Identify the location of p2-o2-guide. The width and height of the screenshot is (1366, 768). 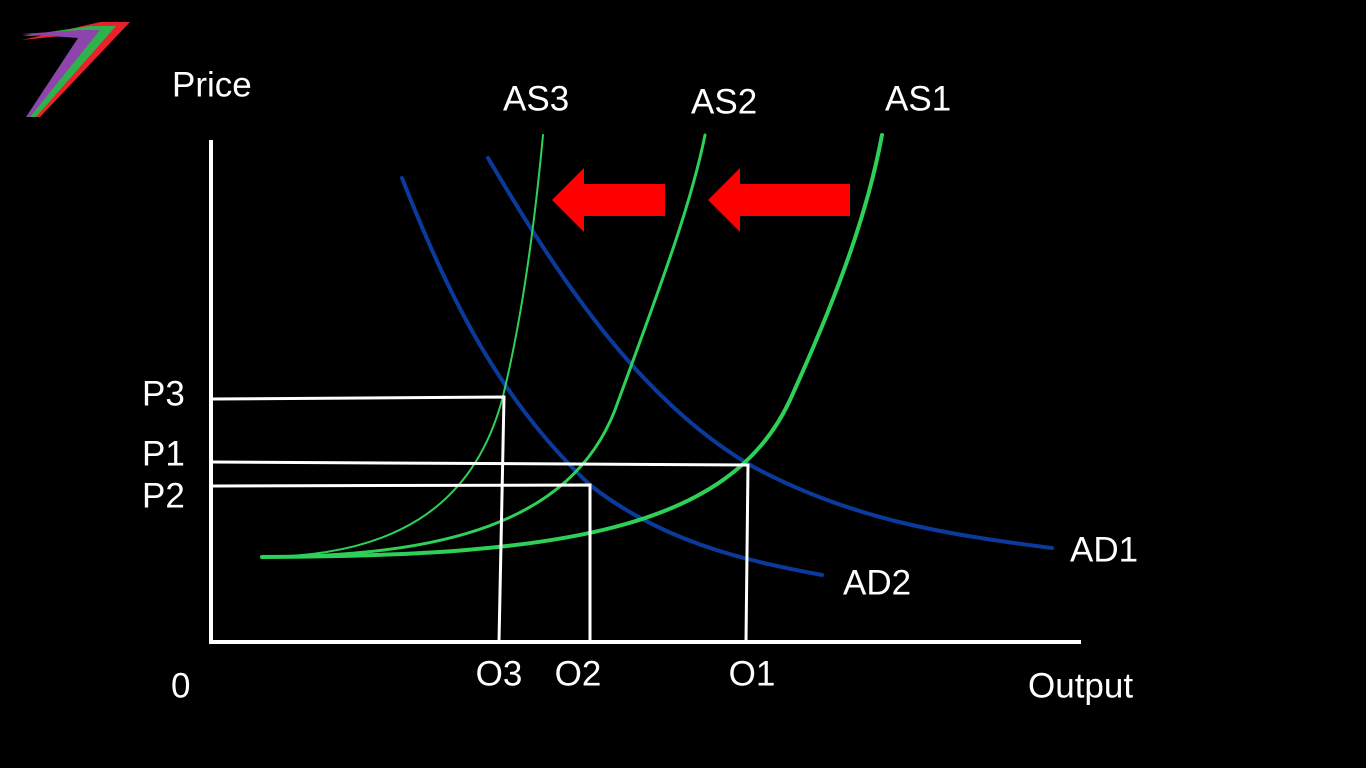
(401, 562).